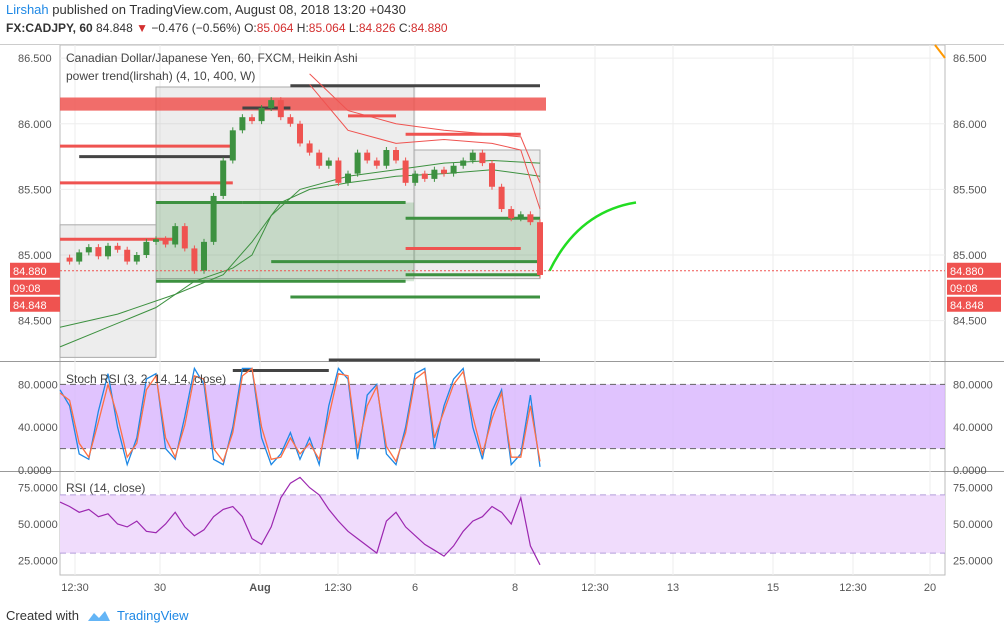 This screenshot has height=634, width=1004. I want to click on y-tick-label-left: 84.500, so click(35, 322).